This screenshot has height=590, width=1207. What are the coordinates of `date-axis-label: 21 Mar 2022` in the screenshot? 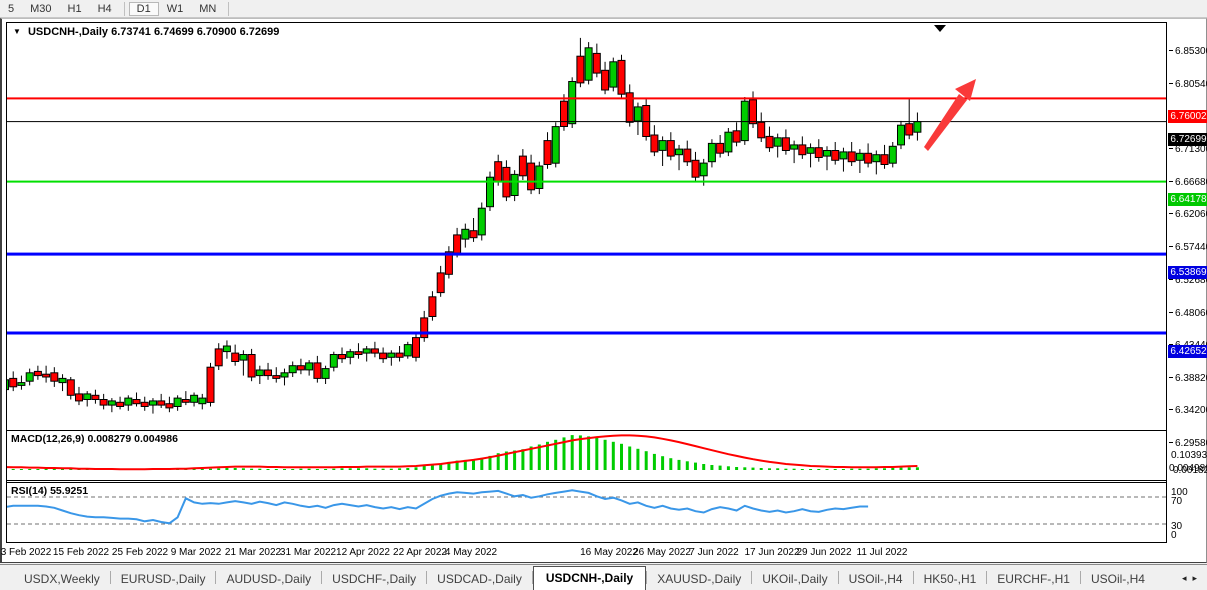 It's located at (253, 552).